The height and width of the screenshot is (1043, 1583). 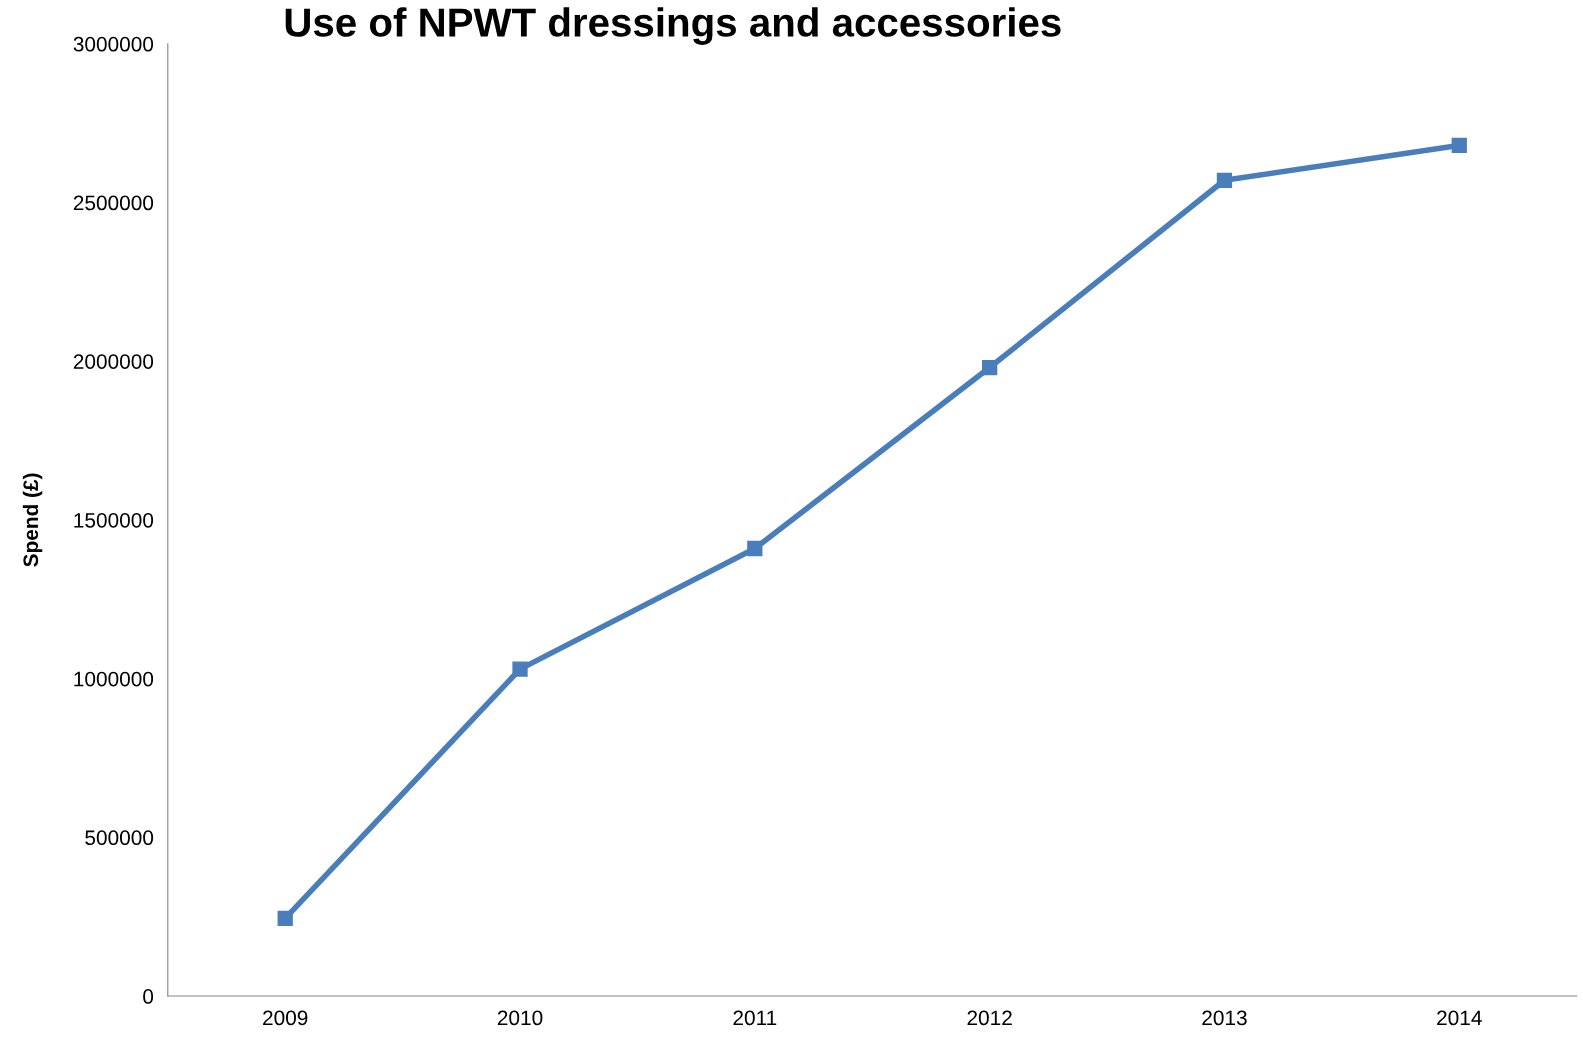 I want to click on y-tick-label: 500000, so click(x=119, y=838).